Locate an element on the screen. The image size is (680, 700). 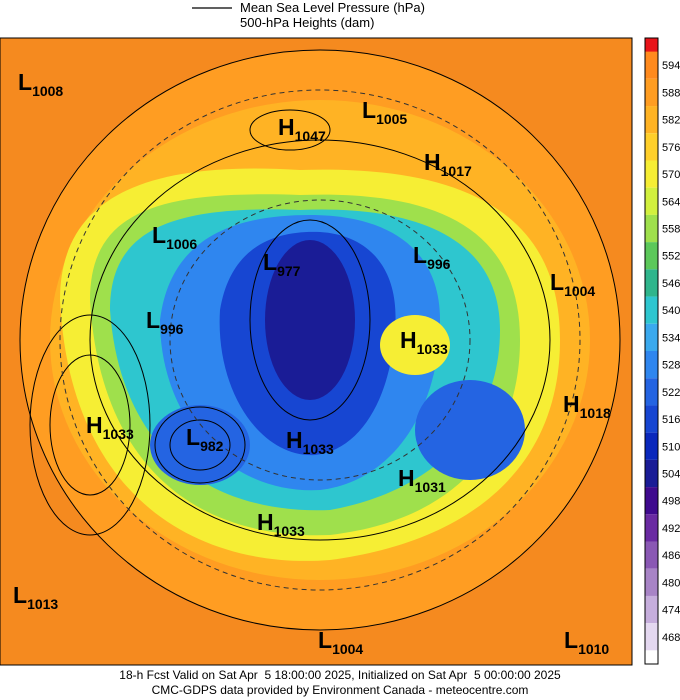
colorbar-label: 474 is located at coordinates (671, 611).